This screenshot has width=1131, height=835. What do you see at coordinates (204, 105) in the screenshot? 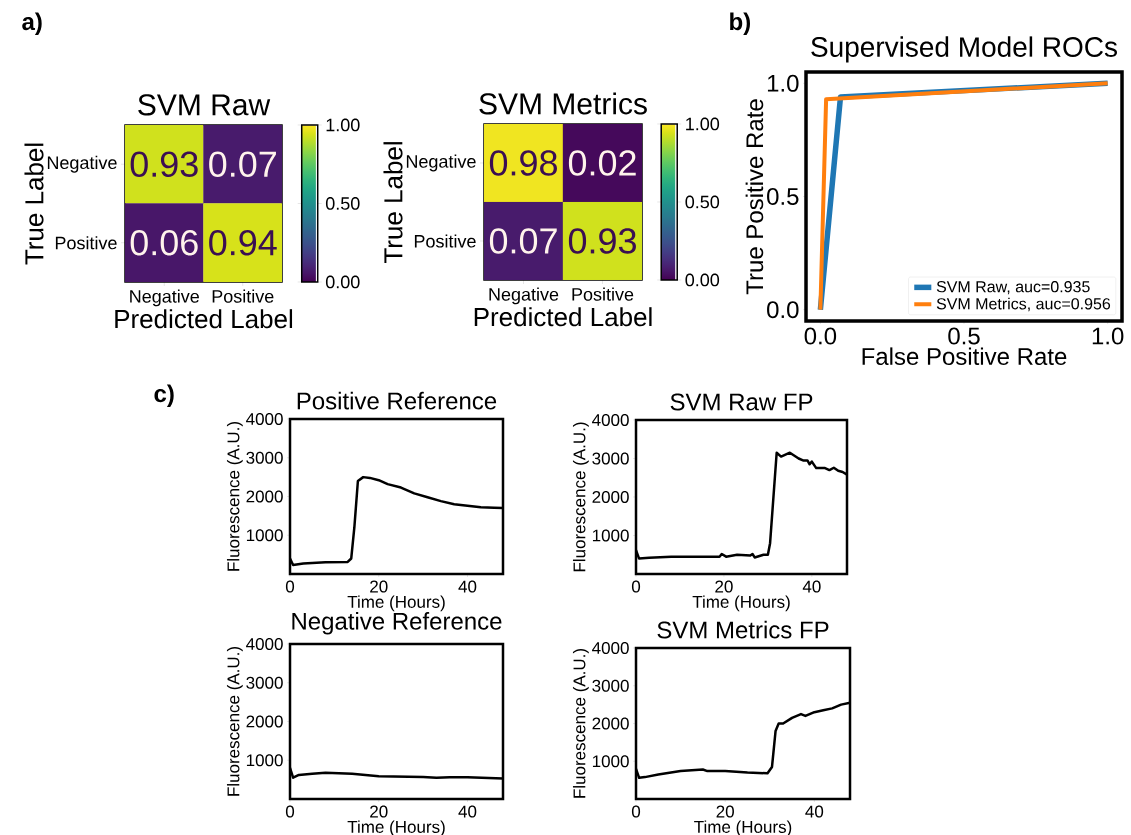
I see `chart-title: SVM Raw` at bounding box center [204, 105].